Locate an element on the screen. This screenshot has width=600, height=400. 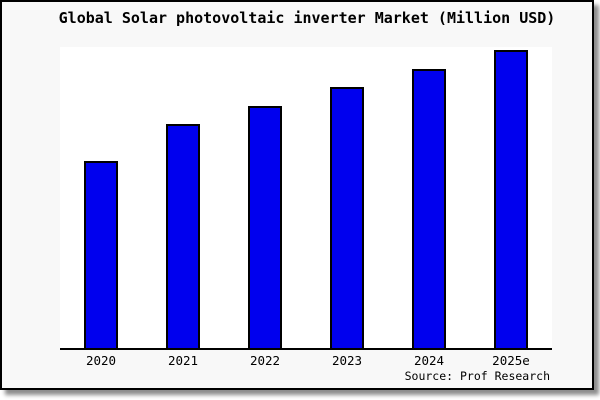
bar-2020 is located at coordinates (101, 254).